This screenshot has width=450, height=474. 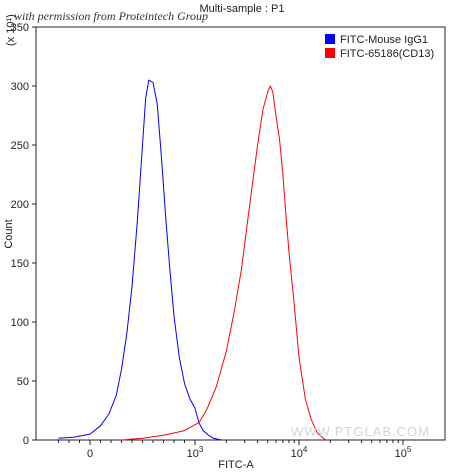 What do you see at coordinates (384, 40) in the screenshot?
I see `legend-label-mouse-igg1: FITC-Mouse IgG1` at bounding box center [384, 40].